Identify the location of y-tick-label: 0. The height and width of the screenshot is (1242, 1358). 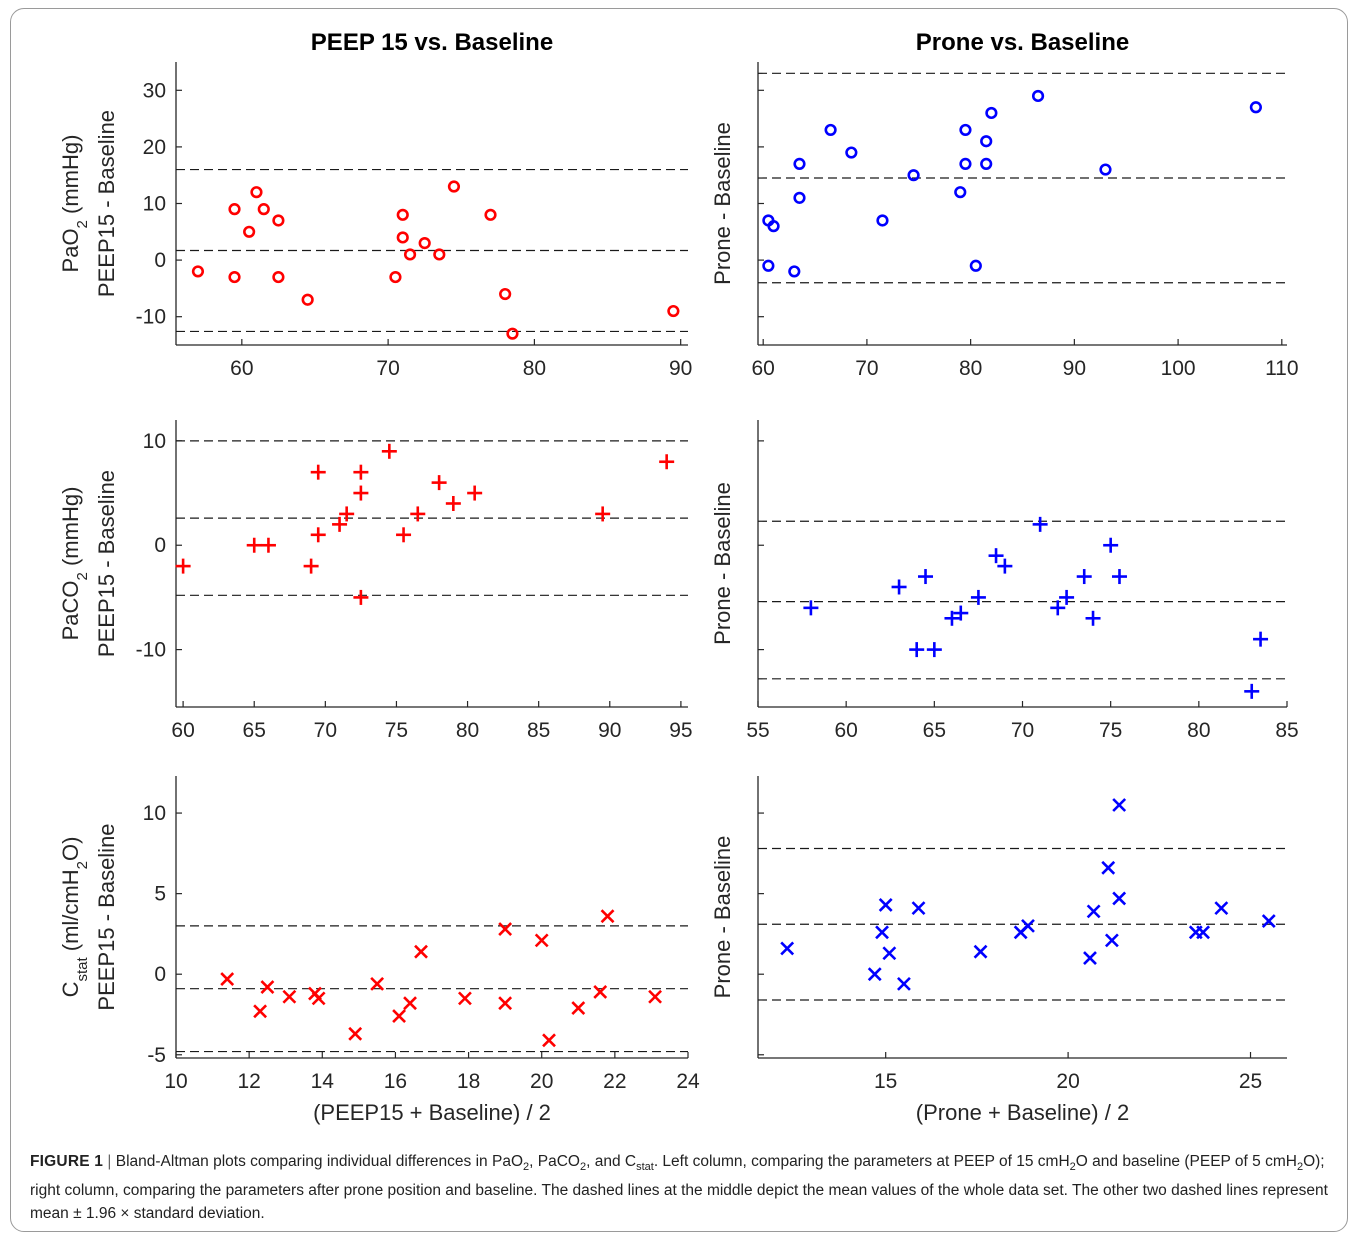
(160, 974).